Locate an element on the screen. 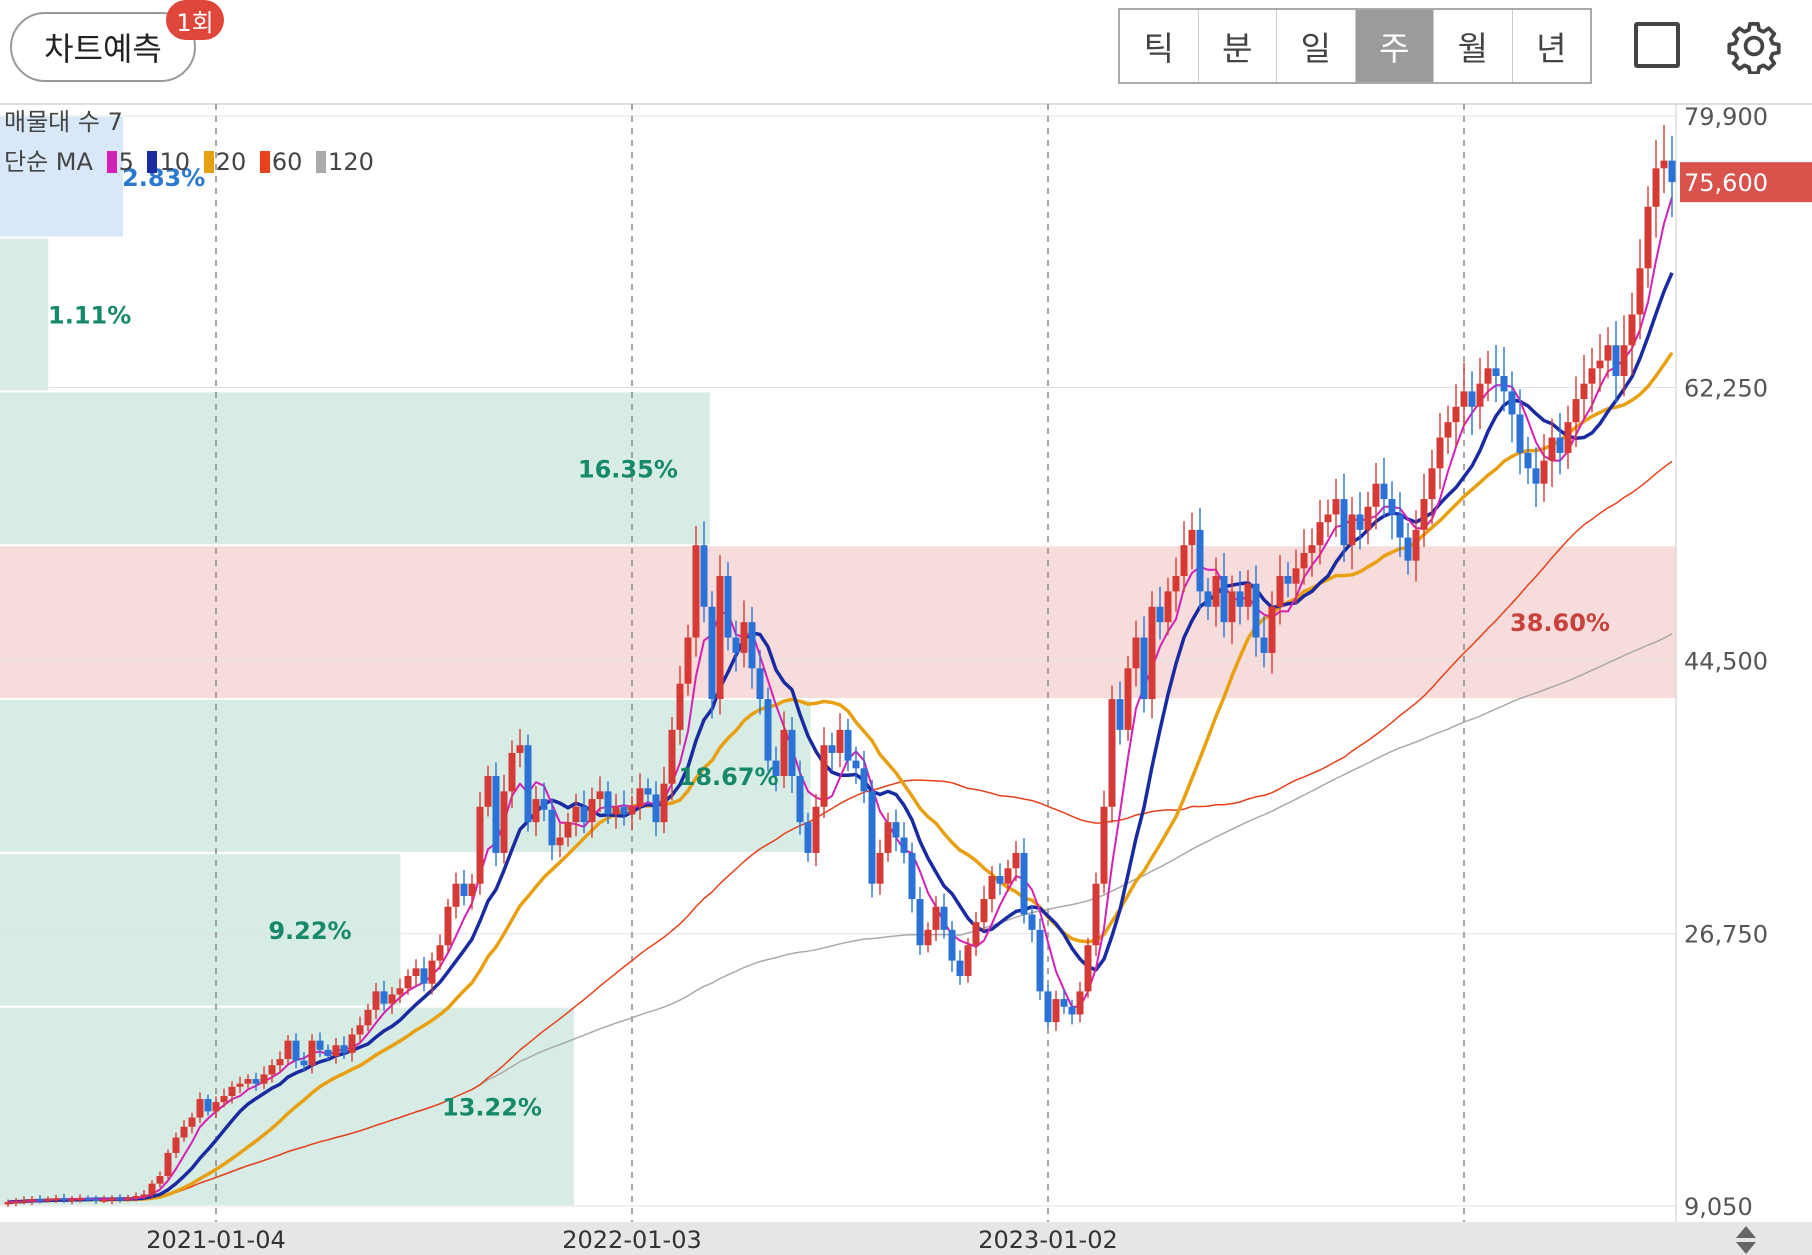 Image resolution: width=1812 pixels, height=1255 pixels. fullscreen-square-icon is located at coordinates (1657, 45).